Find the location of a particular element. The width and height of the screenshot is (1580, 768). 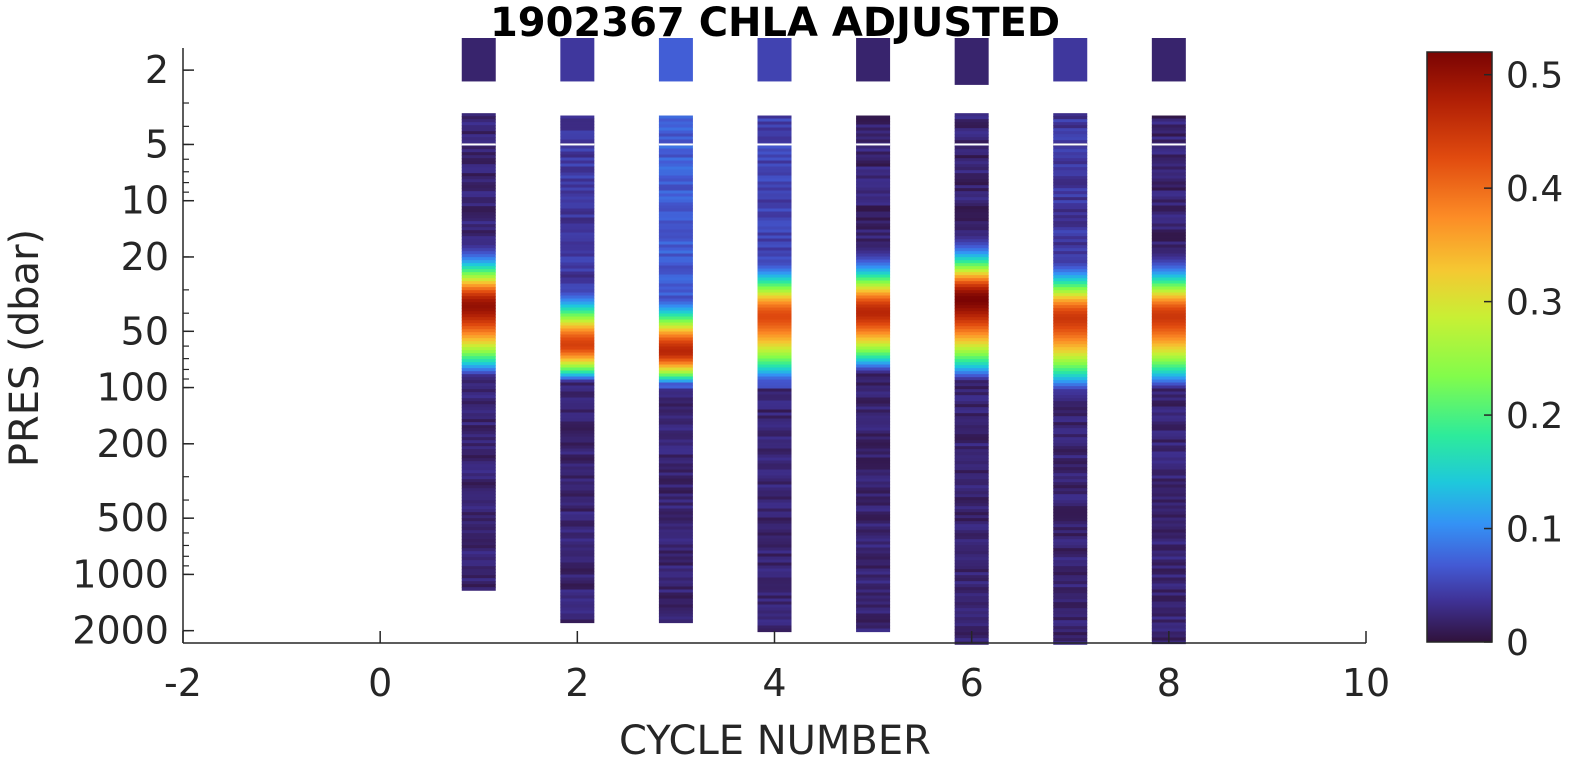

colorbar-tick-label: 0.1 is located at coordinates (1534, 530).